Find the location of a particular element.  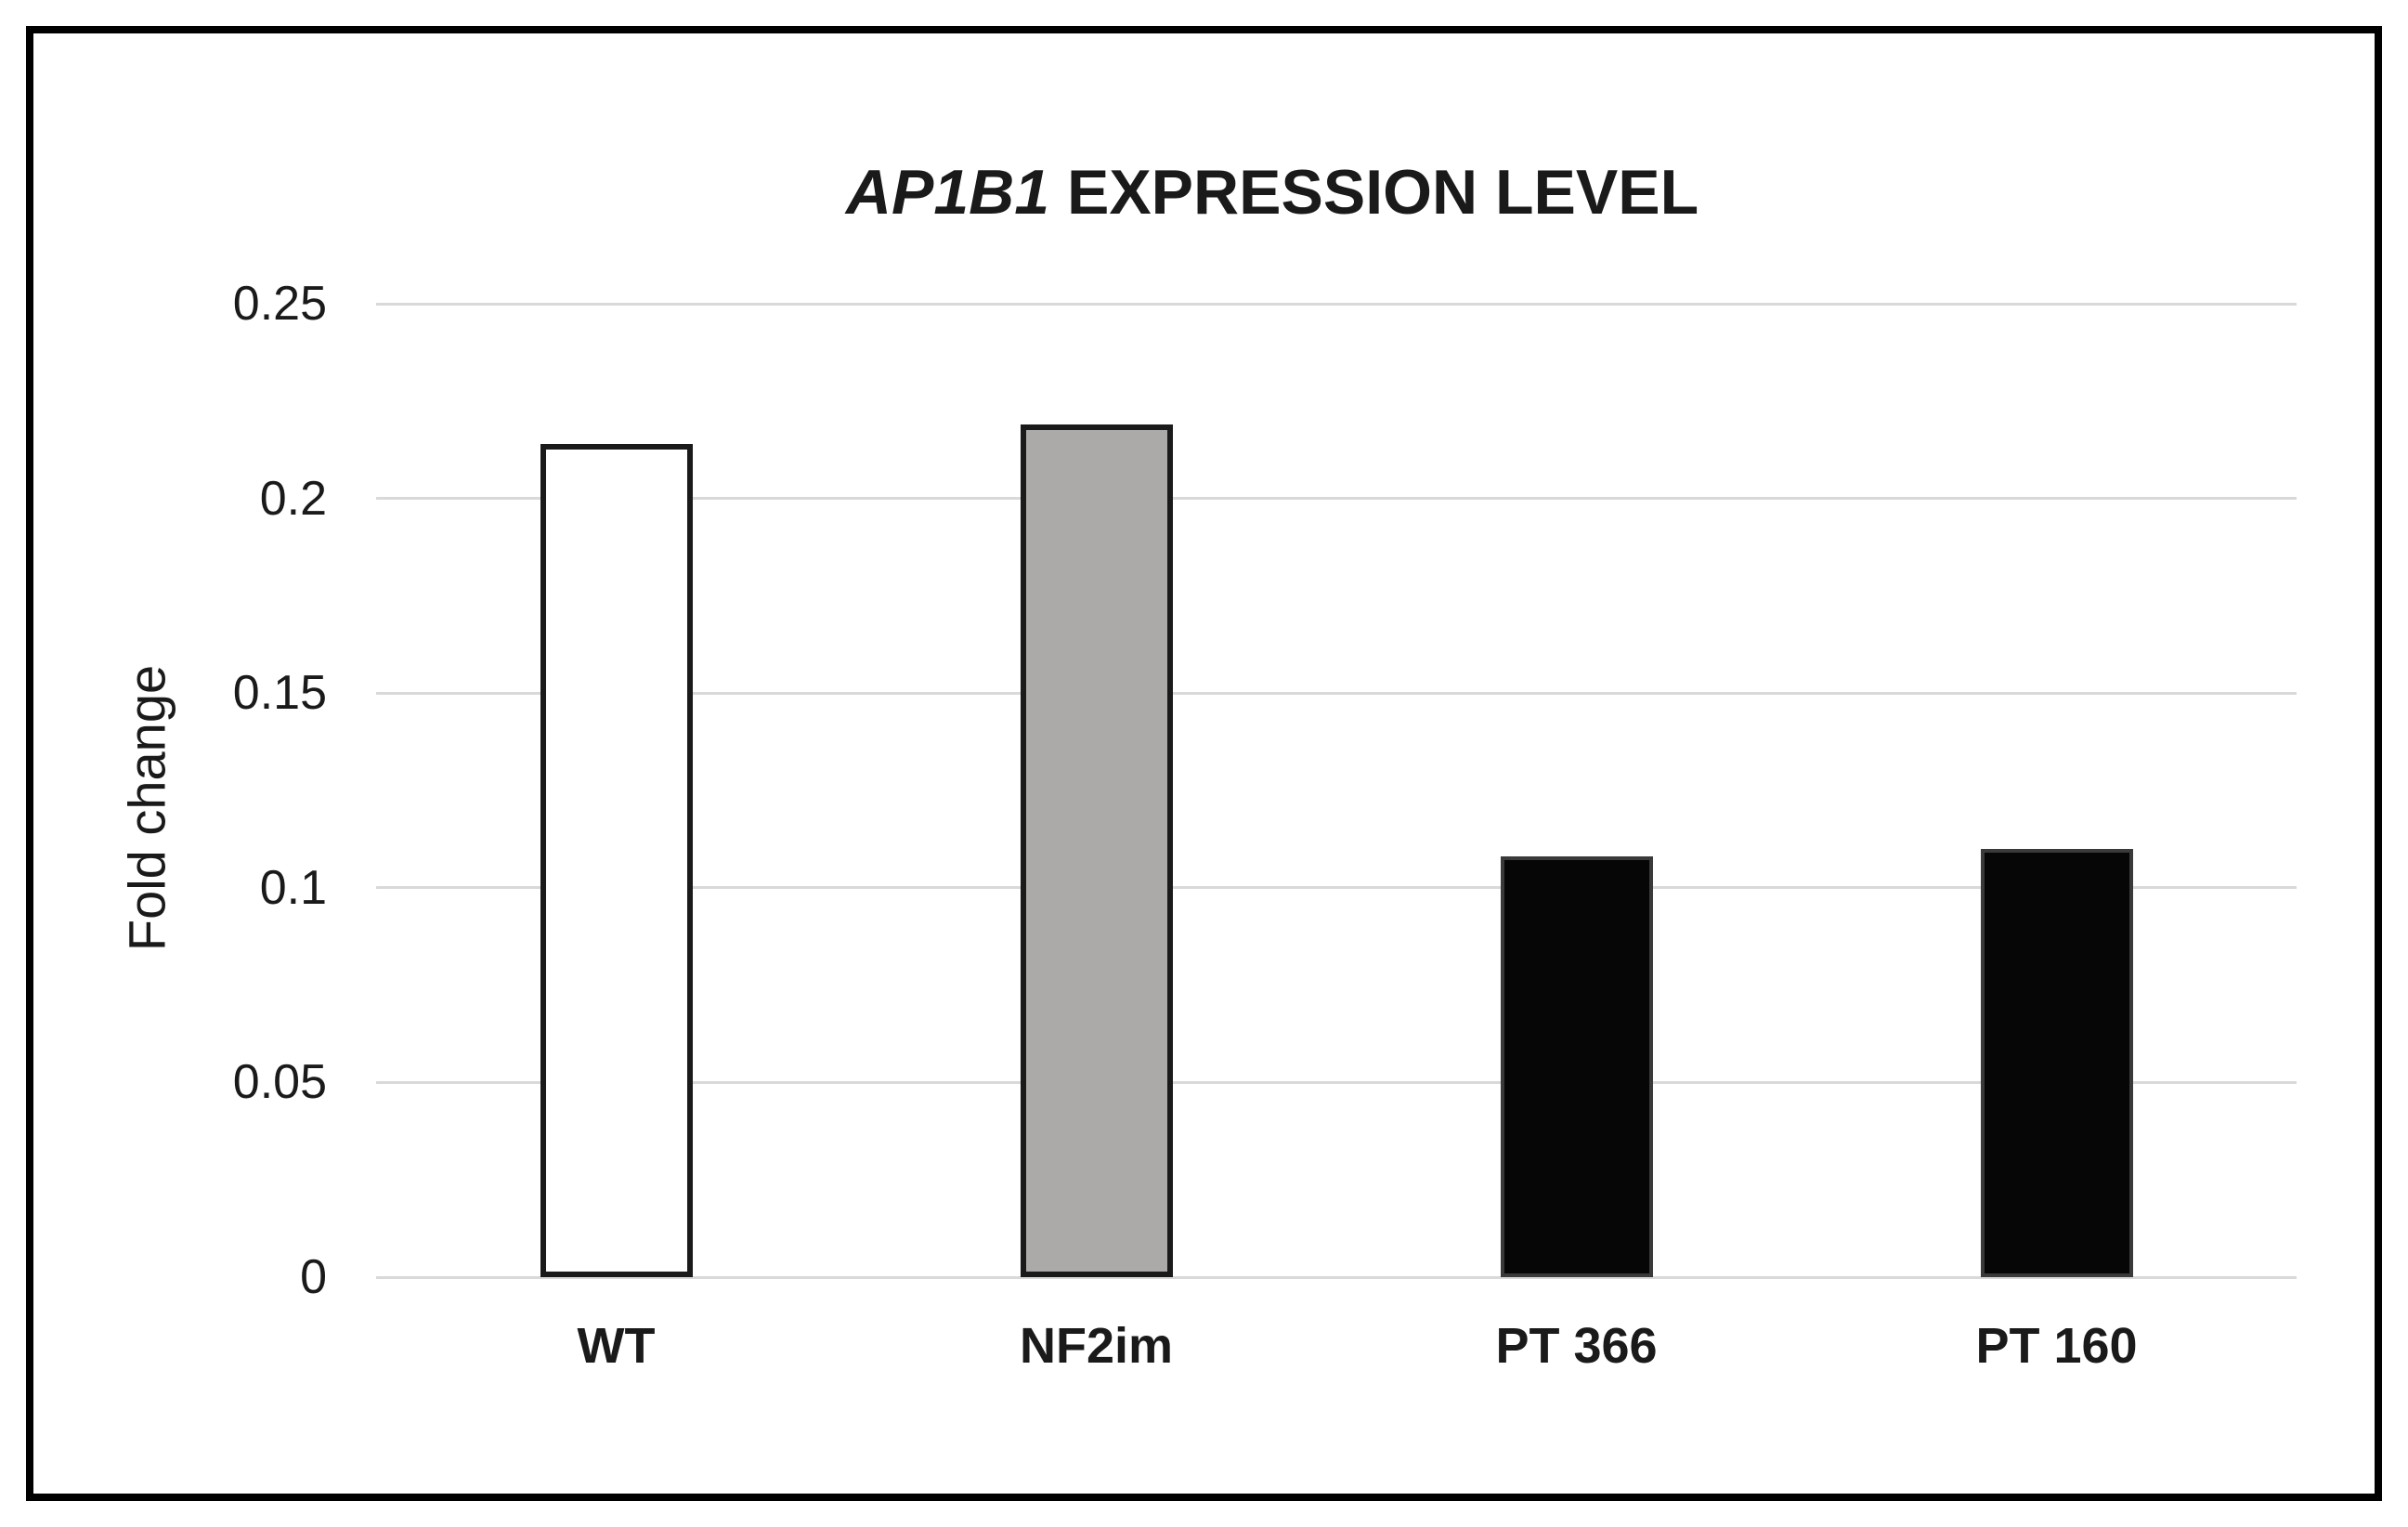

xtick-label-nf2im: NF2im is located at coordinates (1097, 1346).